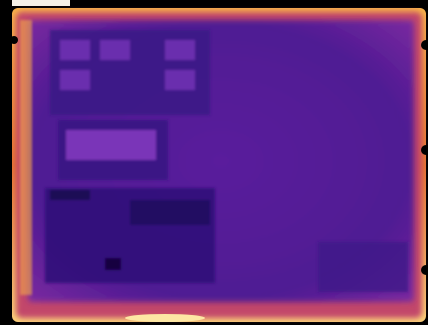 The width and height of the screenshot is (428, 325). I want to click on hot-spot, so click(165, 318).